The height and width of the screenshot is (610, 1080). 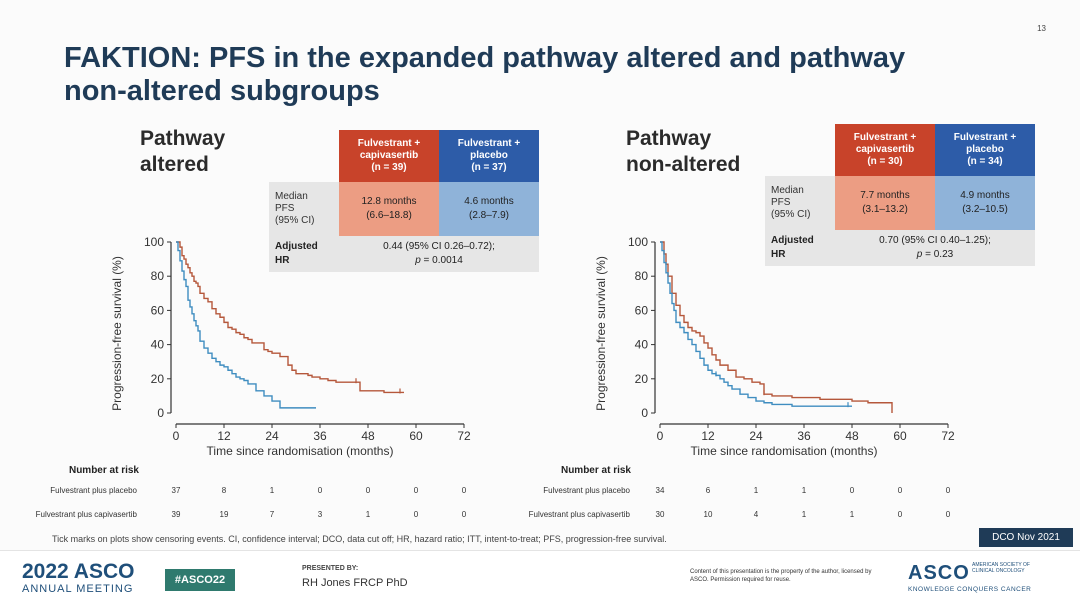 What do you see at coordinates (389, 209) in the screenshot?
I see `cap-median: 12.8 months (6.6–18.8)` at bounding box center [389, 209].